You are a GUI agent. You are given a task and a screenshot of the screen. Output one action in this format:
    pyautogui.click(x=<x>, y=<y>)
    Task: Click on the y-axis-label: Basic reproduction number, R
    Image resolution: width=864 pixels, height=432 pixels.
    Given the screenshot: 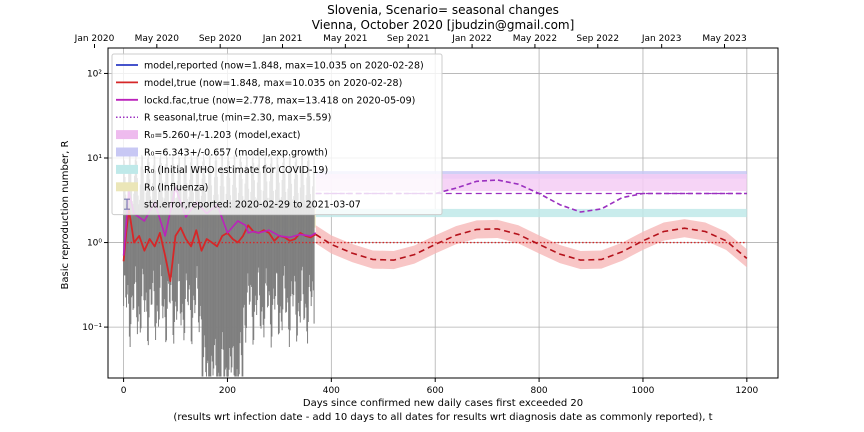 What is the action you would take?
    pyautogui.click(x=65, y=214)
    